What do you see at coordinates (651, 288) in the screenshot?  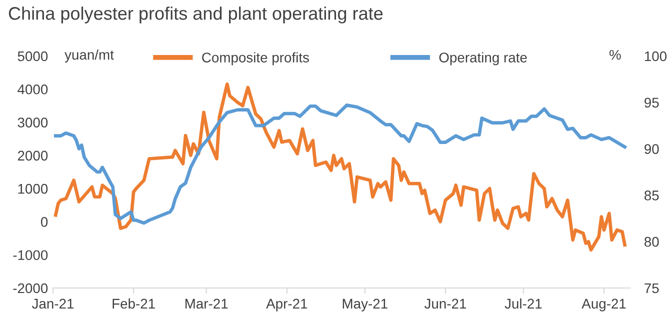 I see `y2-tick-label: 75` at bounding box center [651, 288].